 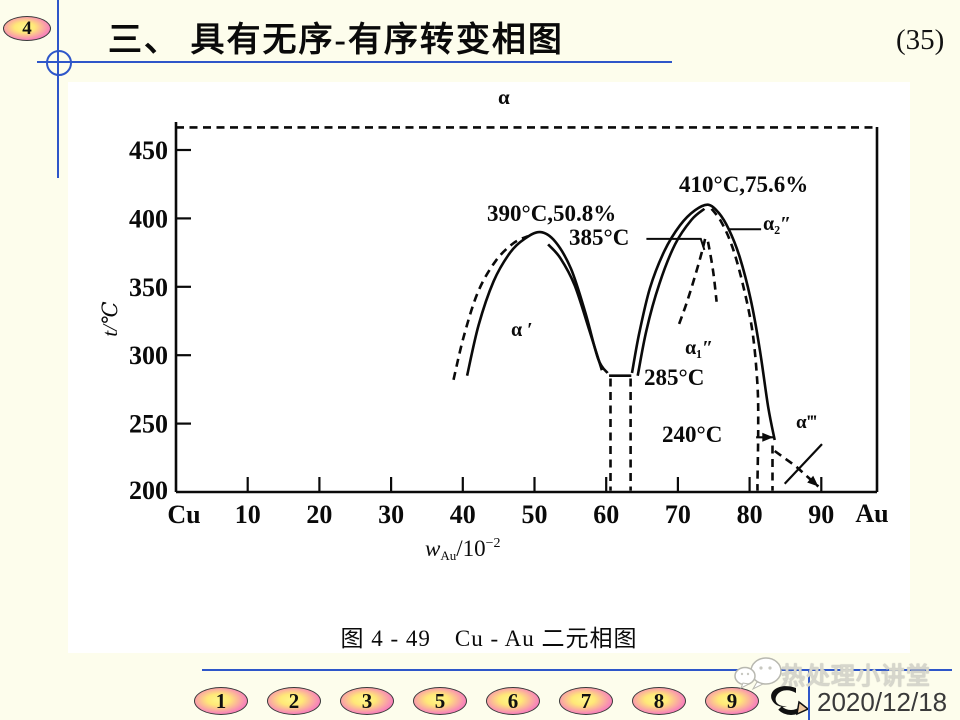 I want to click on x-axis-title-symbol: w, so click(x=433, y=548).